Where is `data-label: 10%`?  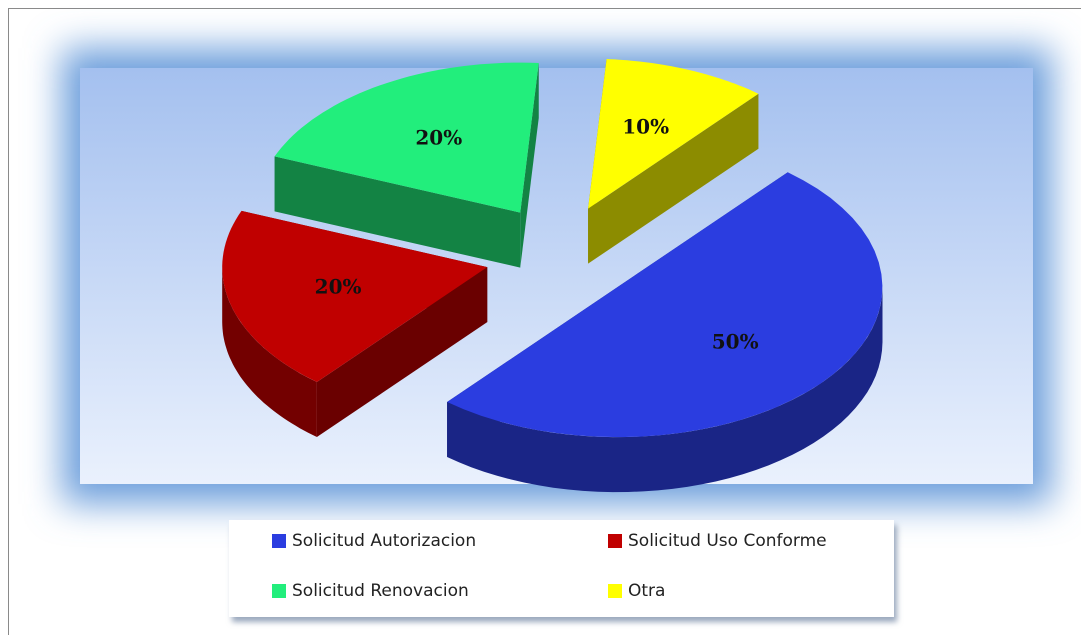 data-label: 10% is located at coordinates (645, 126).